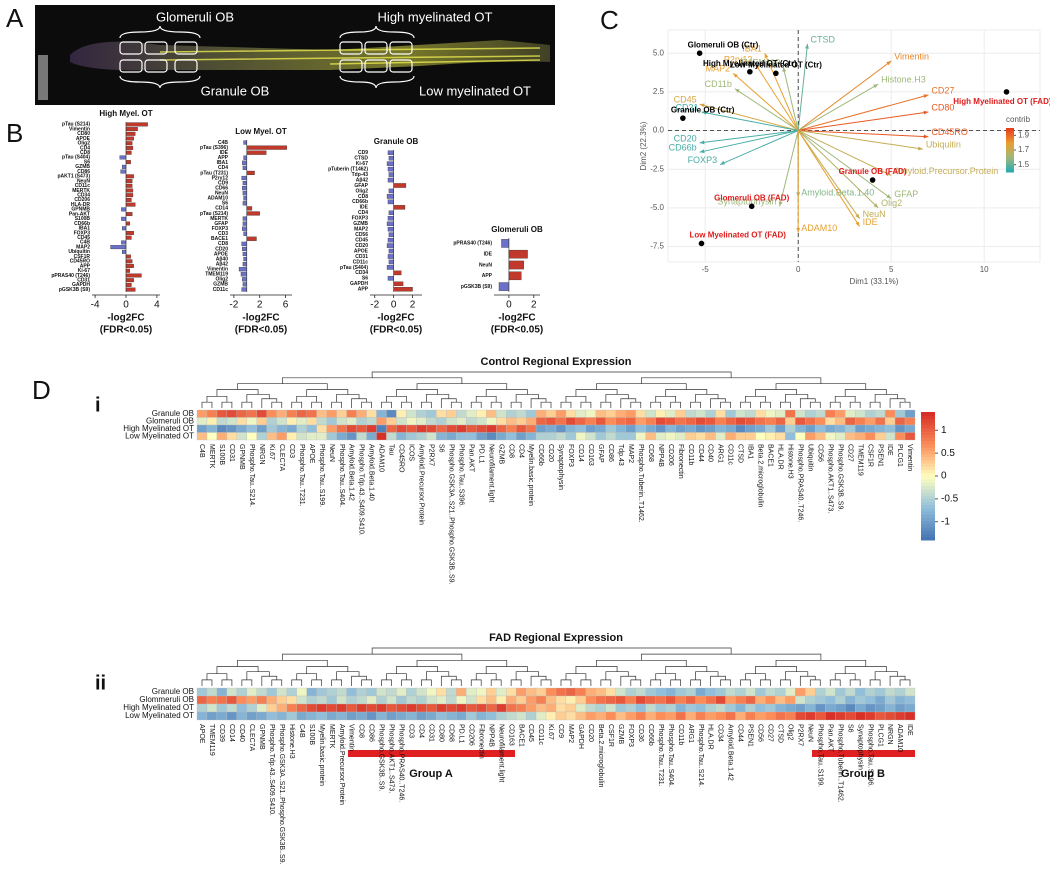 This screenshot has width=1050, height=892. I want to click on sample-label: Low Myelinated OT (Ctr), so click(776, 64).